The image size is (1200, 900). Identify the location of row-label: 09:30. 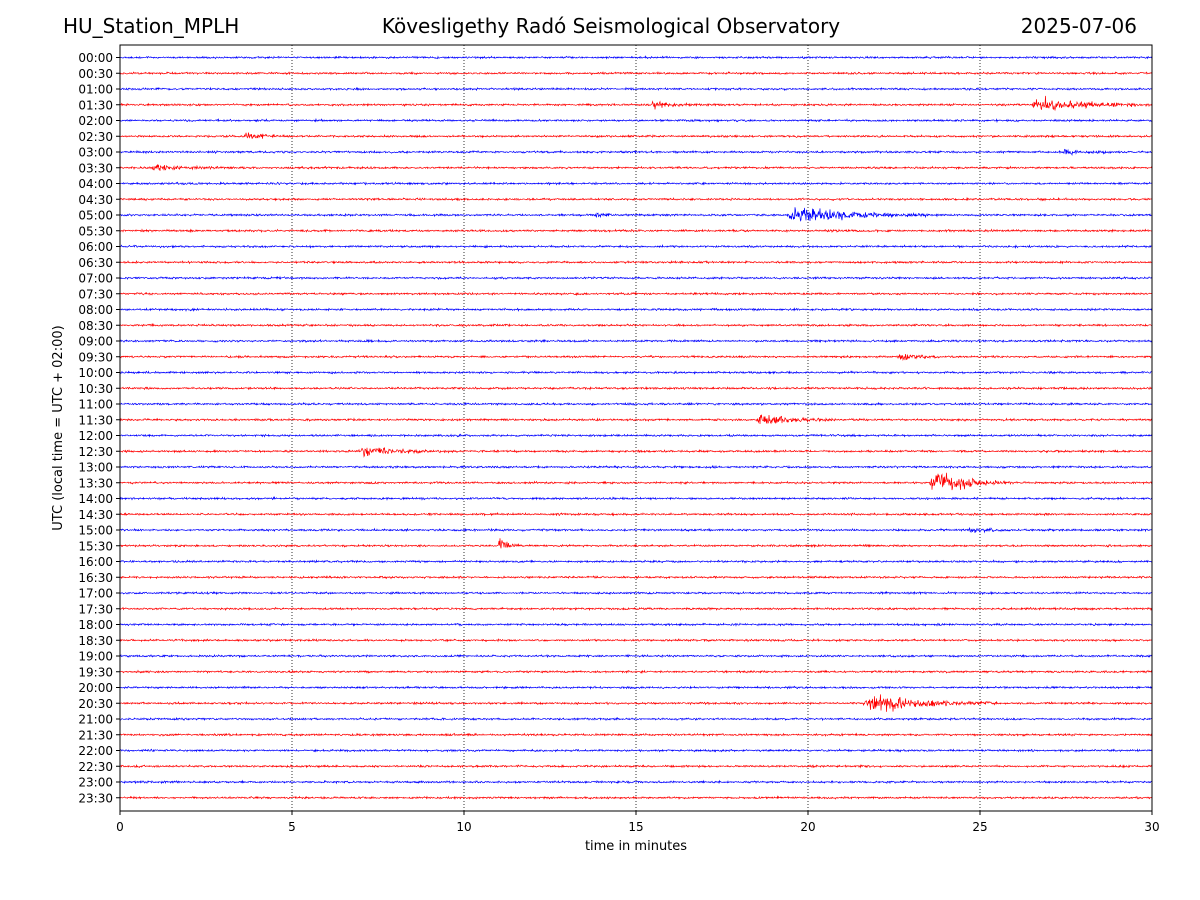
(95, 357).